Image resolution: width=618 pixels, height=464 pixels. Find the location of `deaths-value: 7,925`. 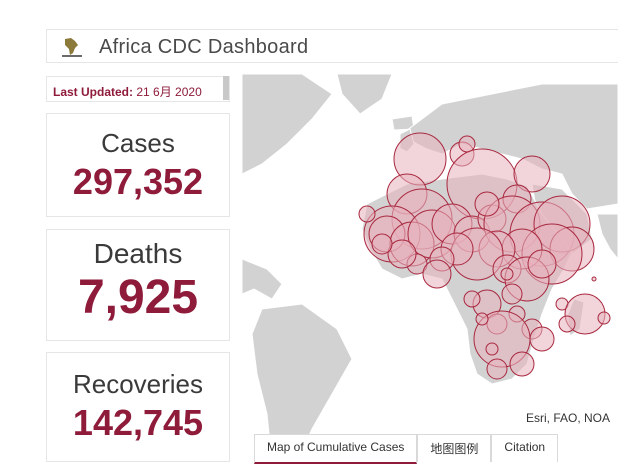

deaths-value: 7,925 is located at coordinates (138, 297).